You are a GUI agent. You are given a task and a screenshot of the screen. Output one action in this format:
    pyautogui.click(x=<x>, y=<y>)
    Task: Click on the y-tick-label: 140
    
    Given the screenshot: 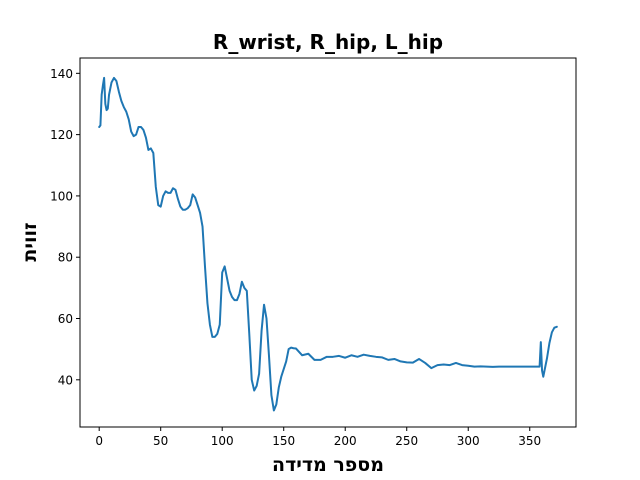 What is the action you would take?
    pyautogui.click(x=61, y=74)
    